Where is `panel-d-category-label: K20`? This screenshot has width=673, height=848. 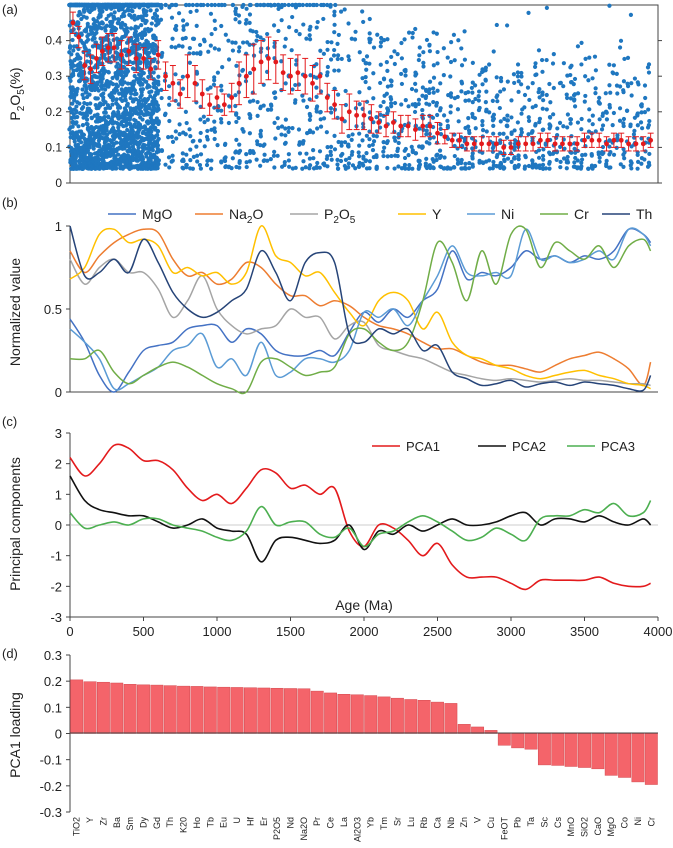 panel-d-category-label: K20 is located at coordinates (184, 825).